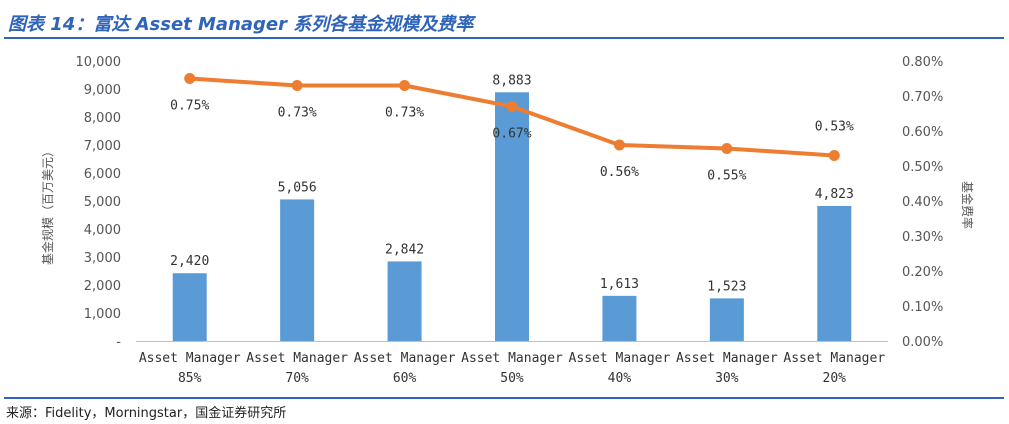 This screenshot has height=424, width=1009. I want to click on fee-data-label: 0.67%, so click(511, 134).